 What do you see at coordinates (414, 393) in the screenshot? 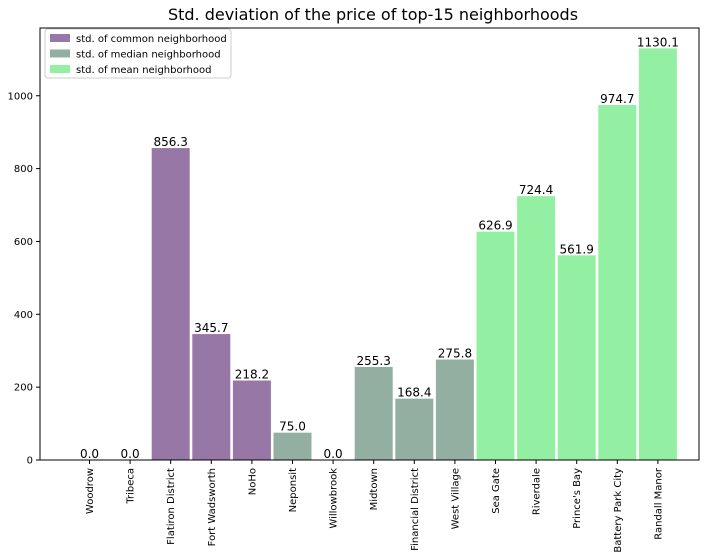
I see `data-label: 168.4` at bounding box center [414, 393].